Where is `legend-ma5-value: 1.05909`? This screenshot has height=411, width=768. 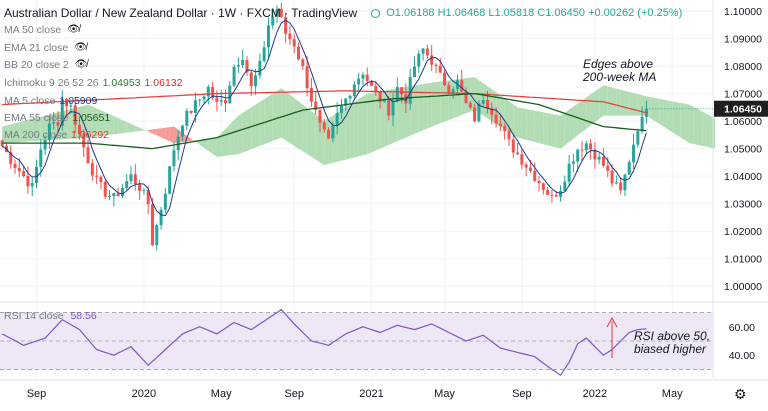 legend-ma5-value: 1.05909 is located at coordinates (78, 100).